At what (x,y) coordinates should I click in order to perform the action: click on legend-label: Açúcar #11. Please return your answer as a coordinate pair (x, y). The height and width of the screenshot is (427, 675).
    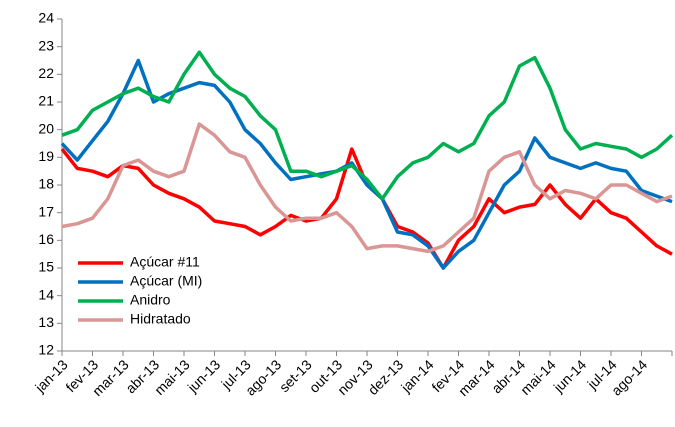
    Looking at the image, I should click on (165, 262).